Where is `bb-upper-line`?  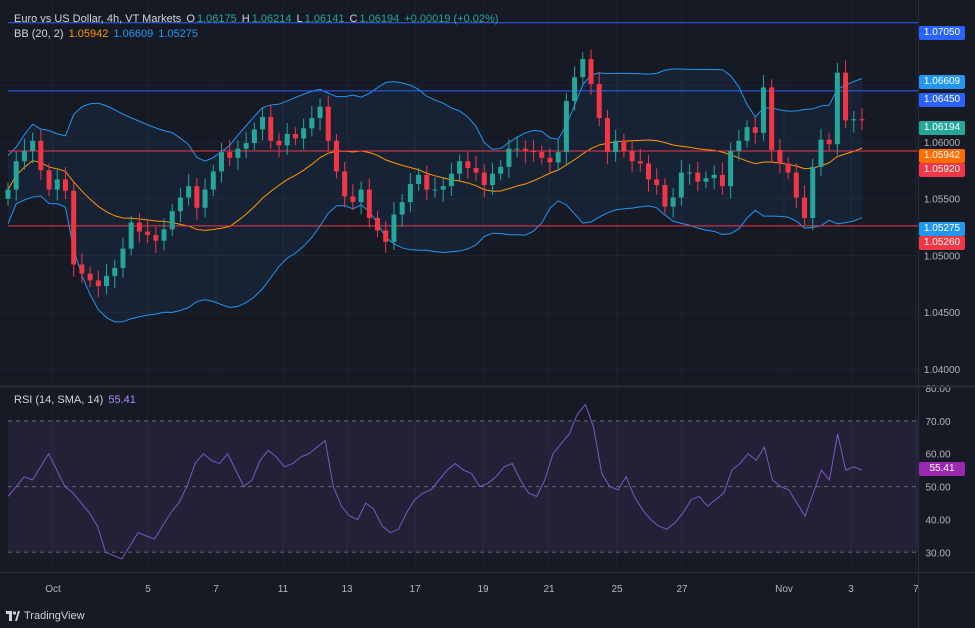
bb-upper-line is located at coordinates (435, 115).